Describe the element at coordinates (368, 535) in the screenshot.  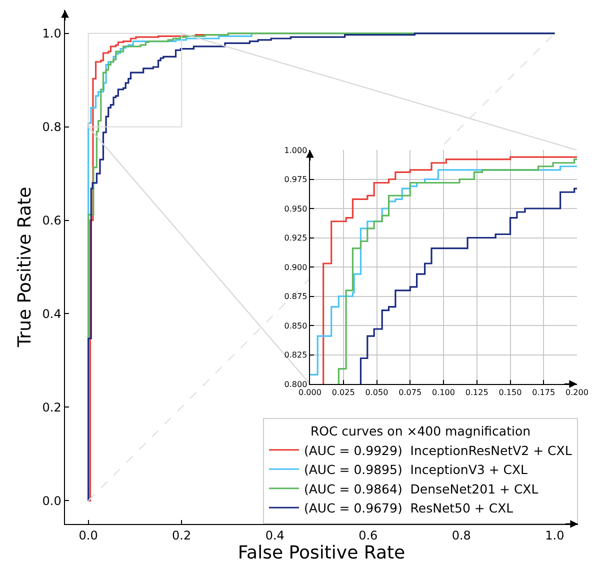
I see `x-tick-label: 0.6` at that location.